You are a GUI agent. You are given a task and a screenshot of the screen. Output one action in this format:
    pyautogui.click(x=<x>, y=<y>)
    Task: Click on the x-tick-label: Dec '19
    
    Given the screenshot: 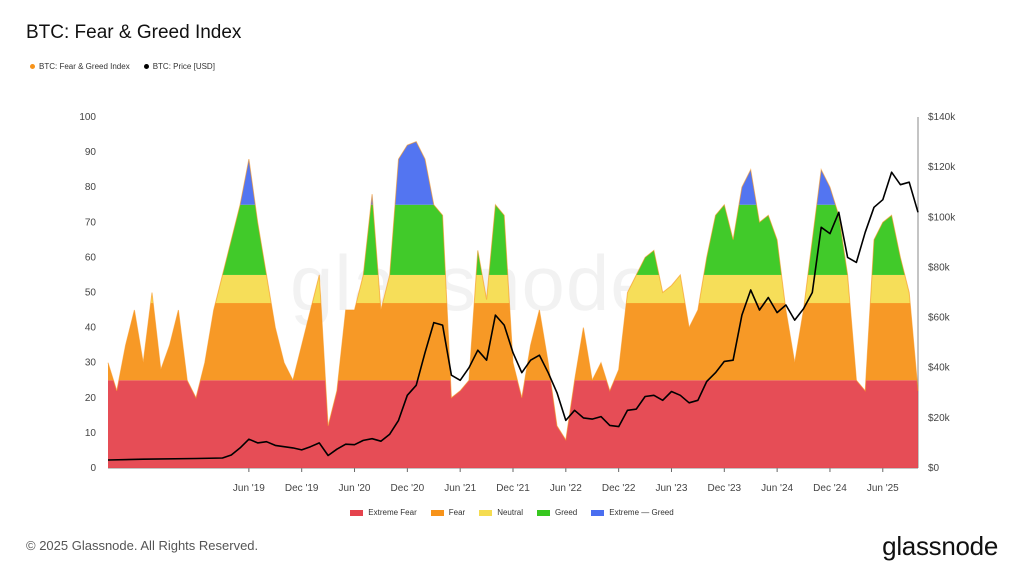 What is the action you would take?
    pyautogui.click(x=302, y=488)
    